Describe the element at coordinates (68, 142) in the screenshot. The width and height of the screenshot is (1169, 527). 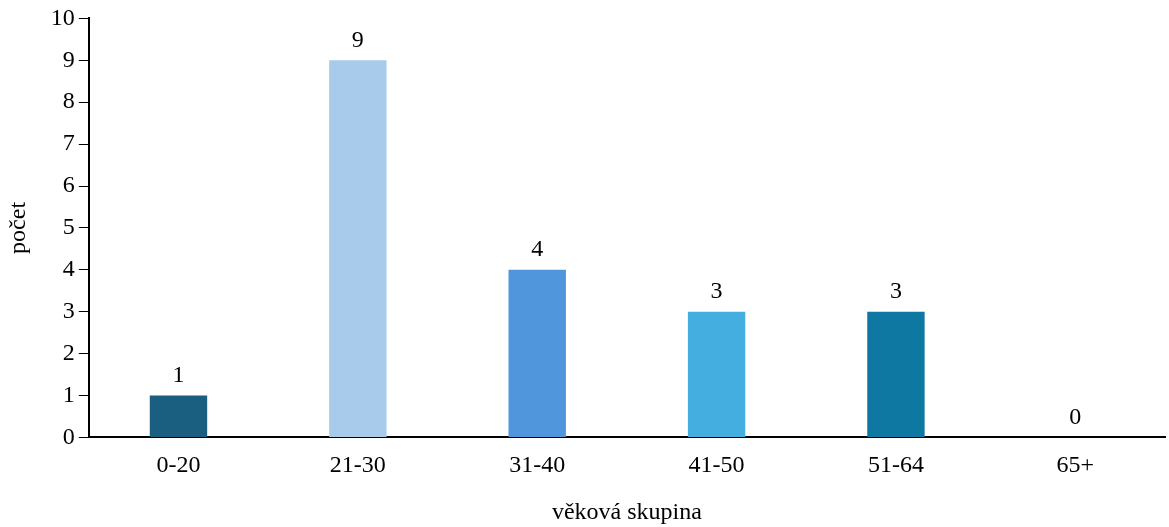
I see `y-tick-label: 7` at that location.